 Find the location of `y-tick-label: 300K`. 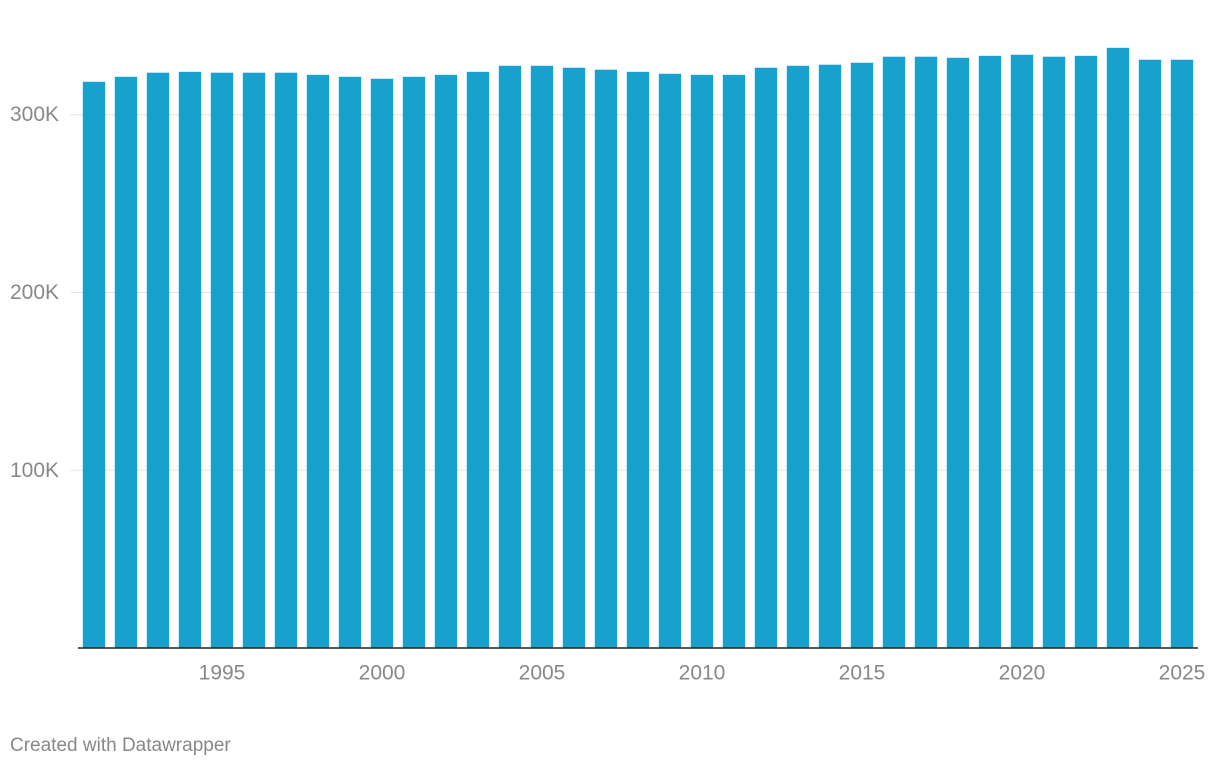

y-tick-label: 300K is located at coordinates (34, 114).